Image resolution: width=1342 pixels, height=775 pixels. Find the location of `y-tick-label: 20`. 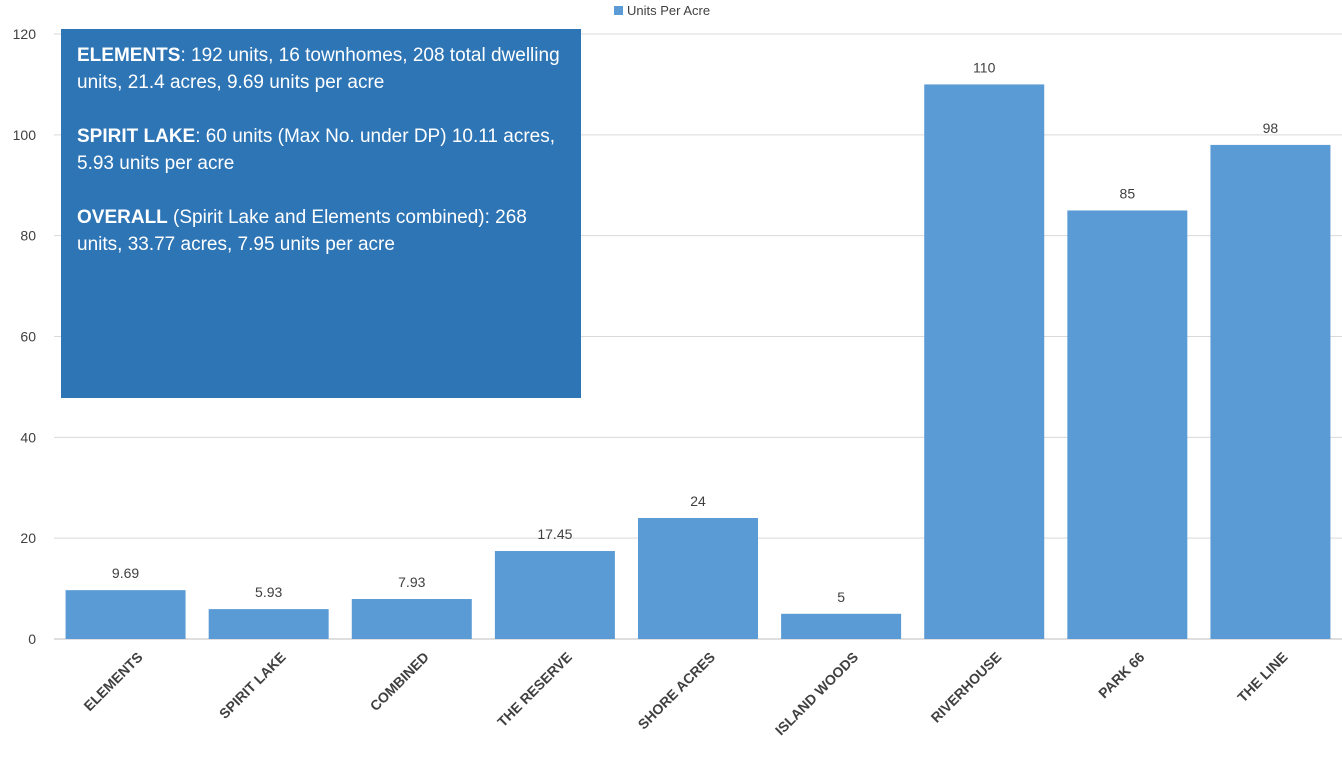

y-tick-label: 20 is located at coordinates (28, 538).